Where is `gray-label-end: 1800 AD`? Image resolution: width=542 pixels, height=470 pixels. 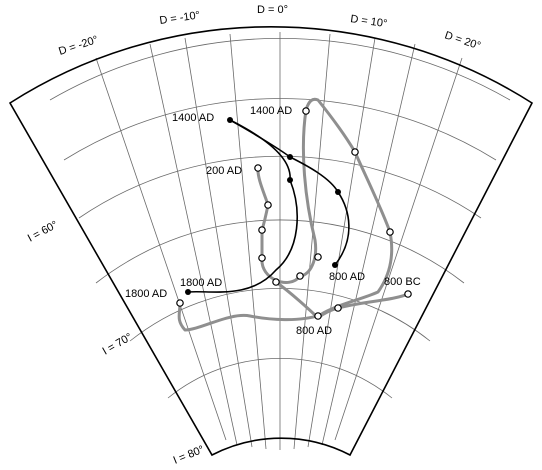
gray-label-end: 1800 AD is located at coordinates (146, 294).